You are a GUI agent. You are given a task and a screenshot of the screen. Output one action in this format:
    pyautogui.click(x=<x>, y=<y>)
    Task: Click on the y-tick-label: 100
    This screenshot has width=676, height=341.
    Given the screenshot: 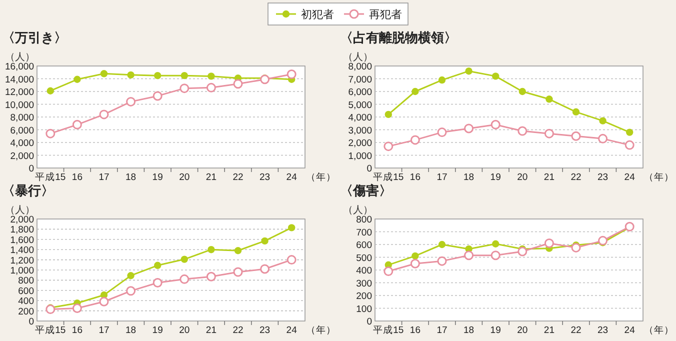 What is the action you would take?
    pyautogui.click(x=364, y=309)
    